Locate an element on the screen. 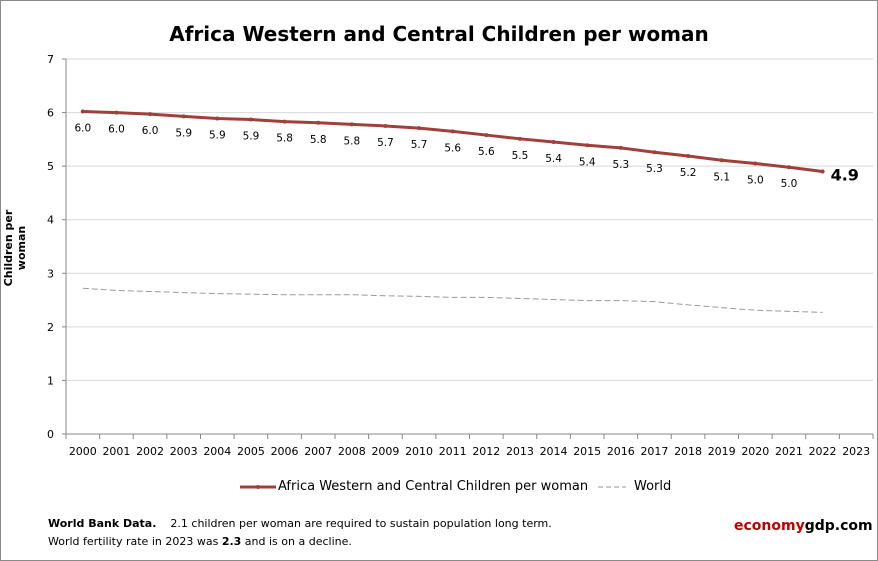  x-tick-label: 2020 is located at coordinates (755, 451).